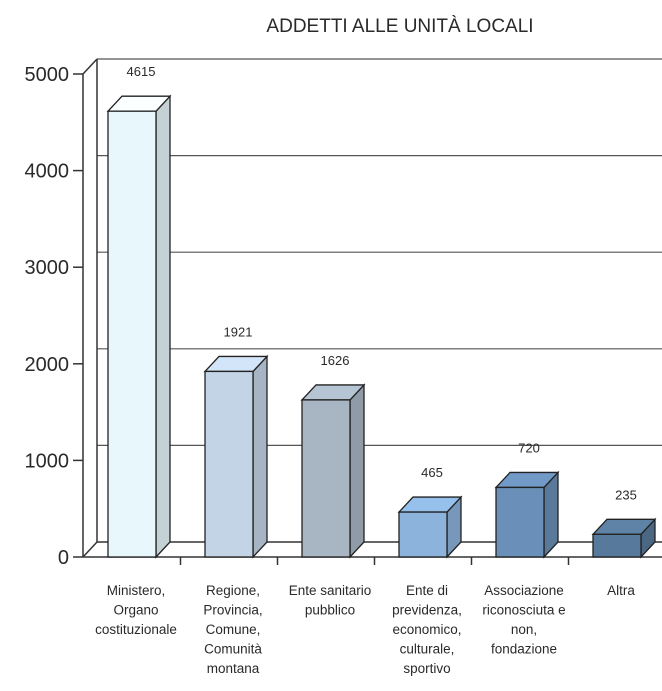 This screenshot has height=691, width=662. What do you see at coordinates (432, 472) in the screenshot?
I see `bar-value-label: 465` at bounding box center [432, 472].